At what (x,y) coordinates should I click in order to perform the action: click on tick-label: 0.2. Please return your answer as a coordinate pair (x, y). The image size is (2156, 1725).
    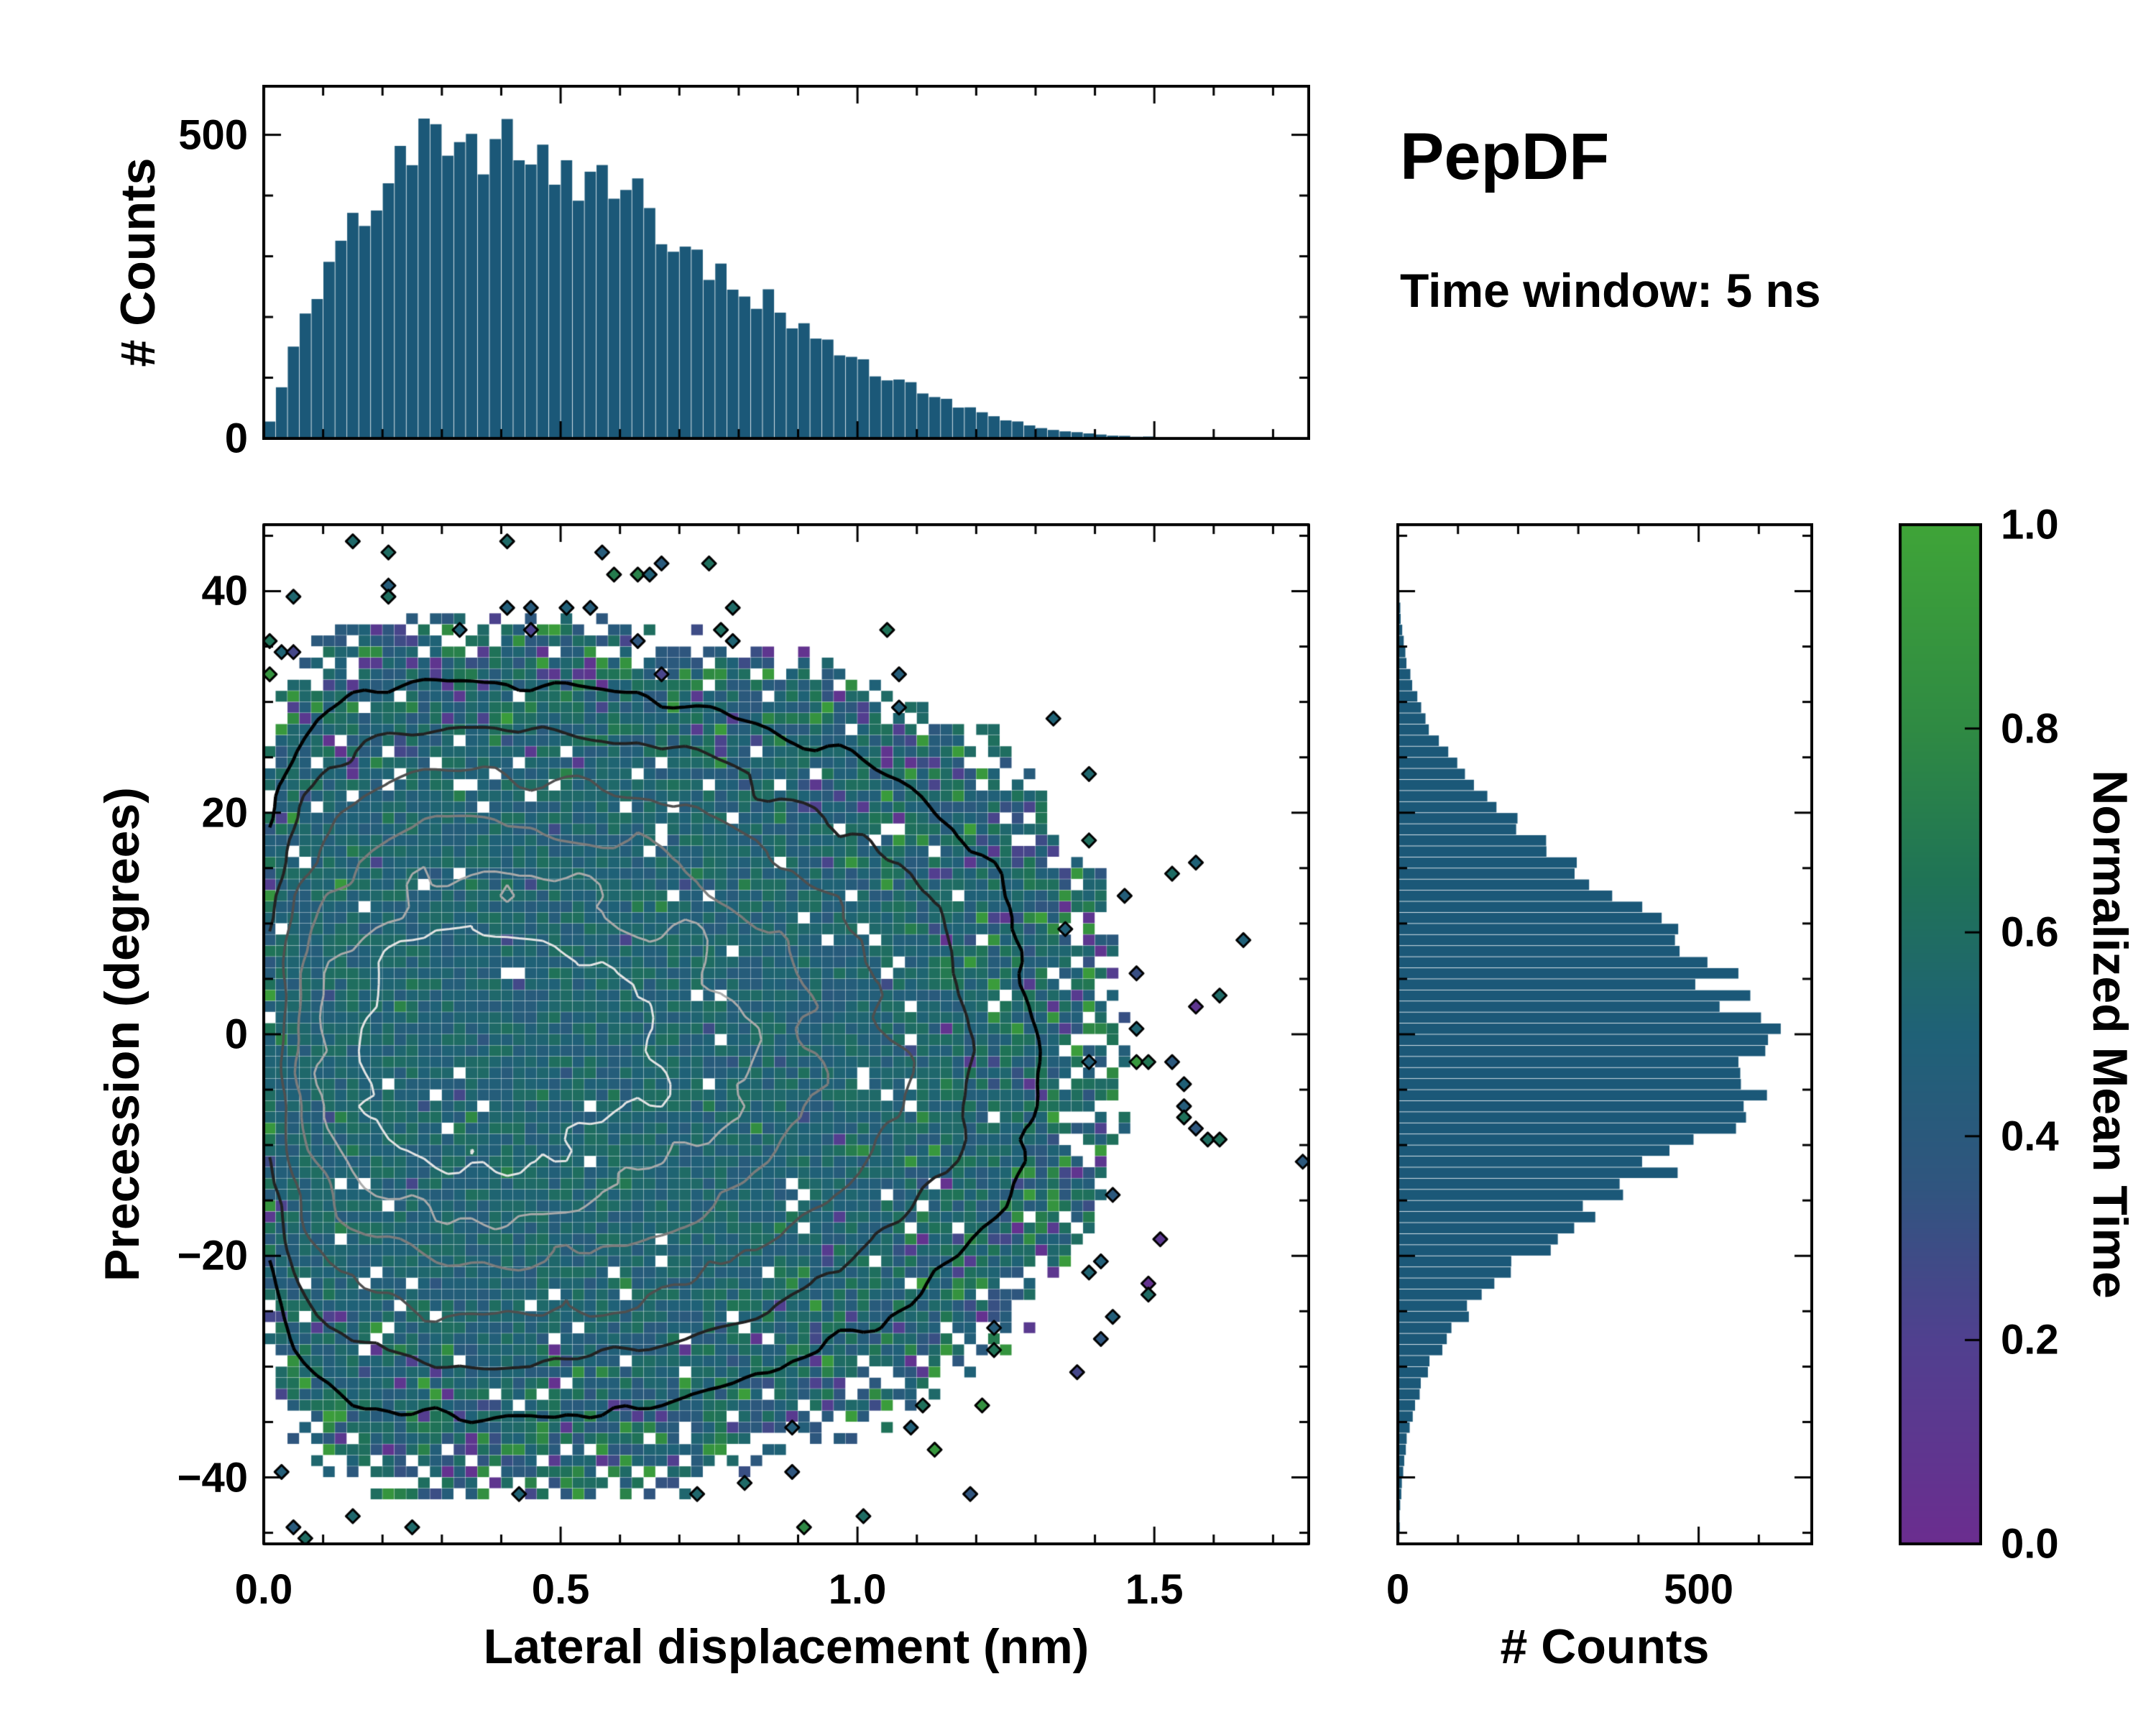
    Looking at the image, I should click on (2030, 1339).